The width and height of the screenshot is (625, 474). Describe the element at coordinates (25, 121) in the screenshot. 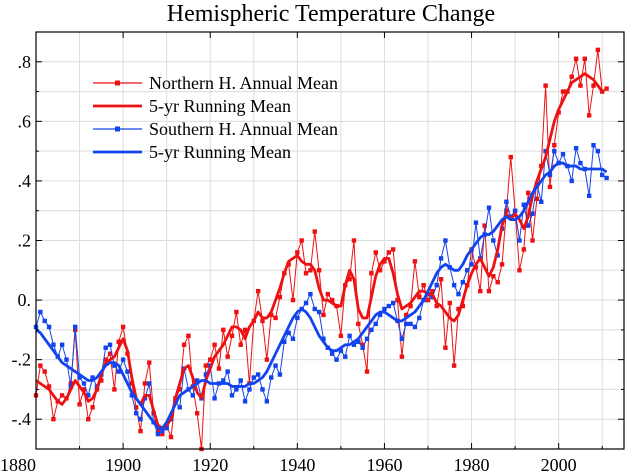

I see `y-tick-label: .6` at that location.